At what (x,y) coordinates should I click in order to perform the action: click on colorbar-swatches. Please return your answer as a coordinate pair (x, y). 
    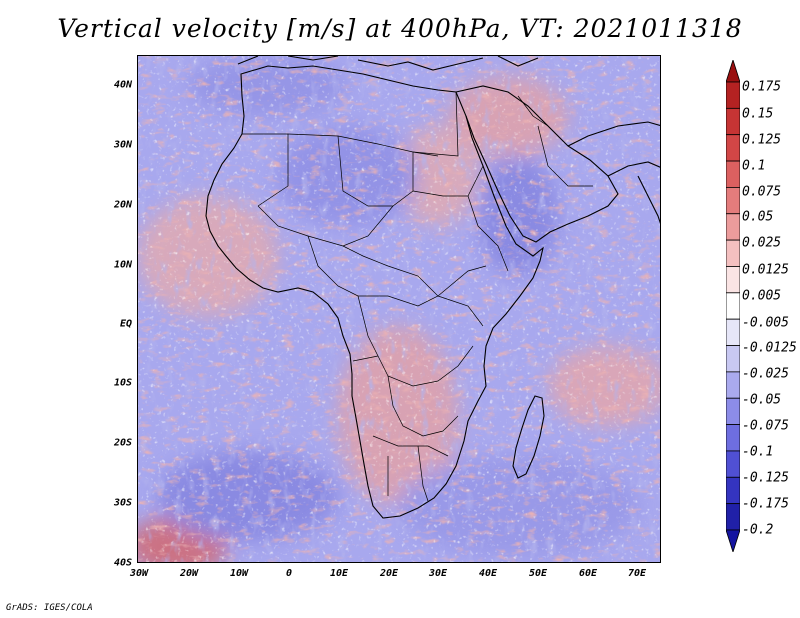
    Looking at the image, I should click on (733, 306).